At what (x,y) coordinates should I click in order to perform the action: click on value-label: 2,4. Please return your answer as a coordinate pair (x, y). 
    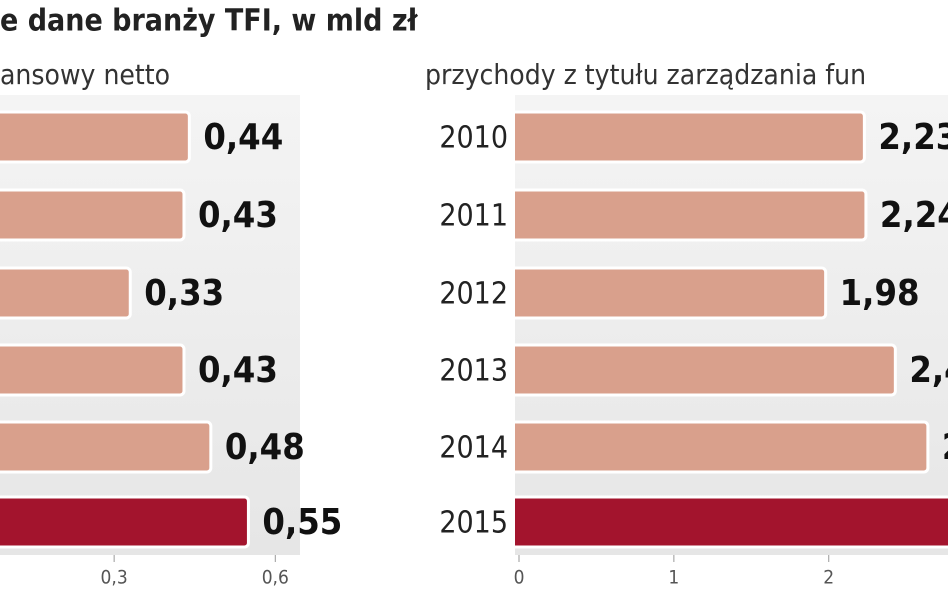
    Looking at the image, I should click on (928, 370).